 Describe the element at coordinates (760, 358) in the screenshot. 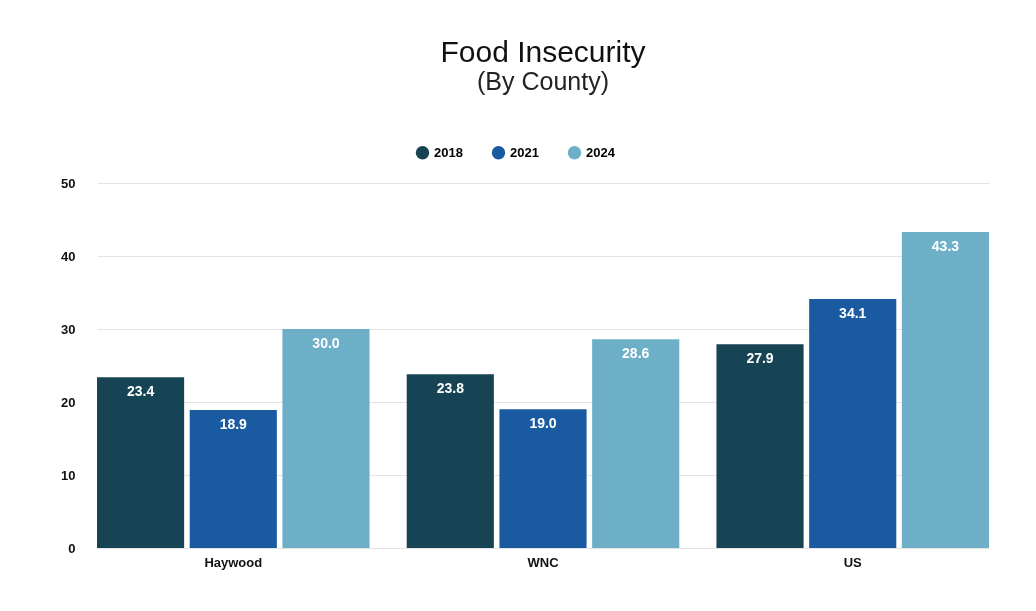

I see `data-label: 27.9` at that location.